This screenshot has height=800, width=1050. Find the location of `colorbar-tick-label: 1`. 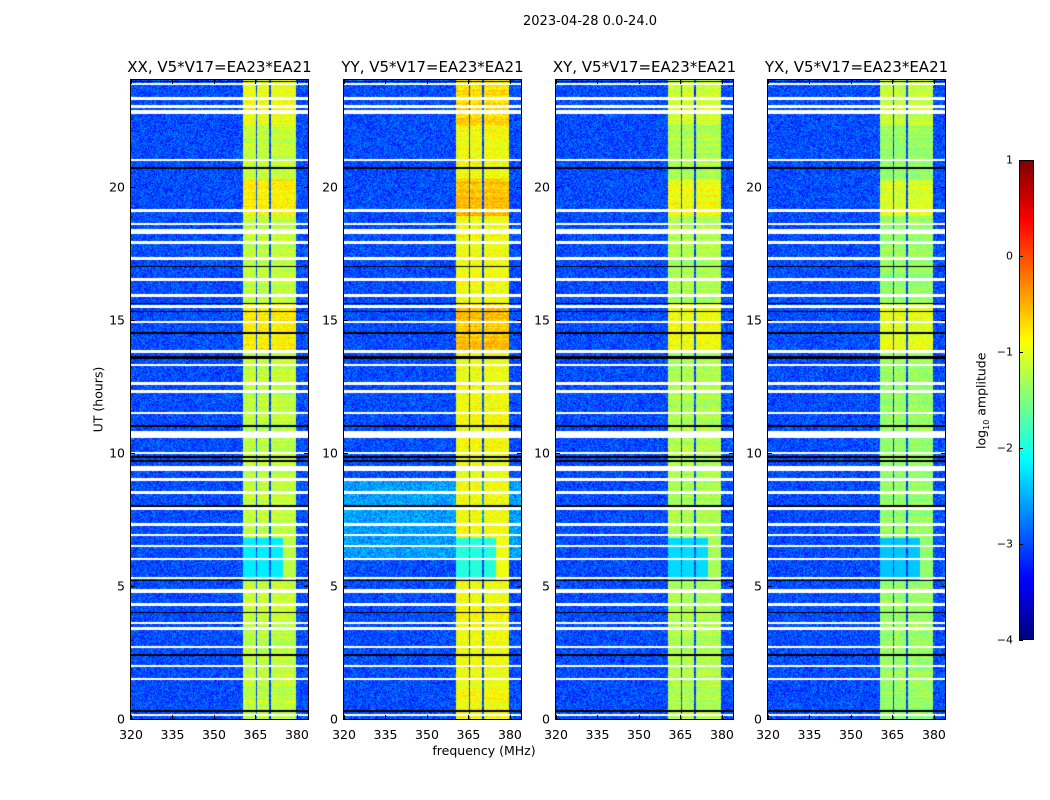

colorbar-tick-label: 1 is located at coordinates (1009, 160).